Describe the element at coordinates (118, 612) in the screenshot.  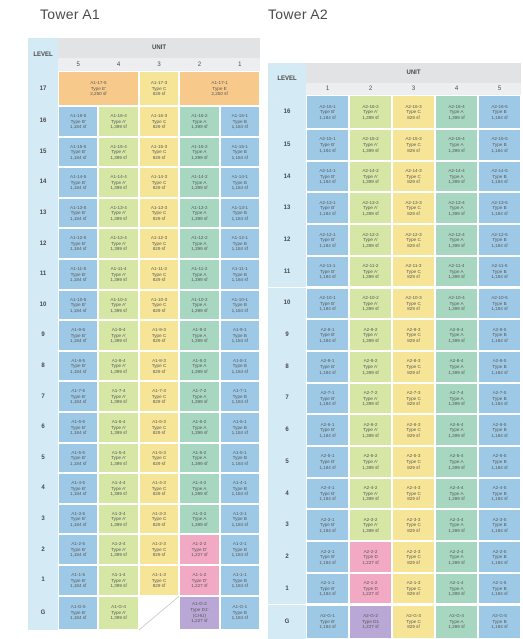
I see `unit-cell: A1-G-4 Type A' 1,399 sf` at that location.